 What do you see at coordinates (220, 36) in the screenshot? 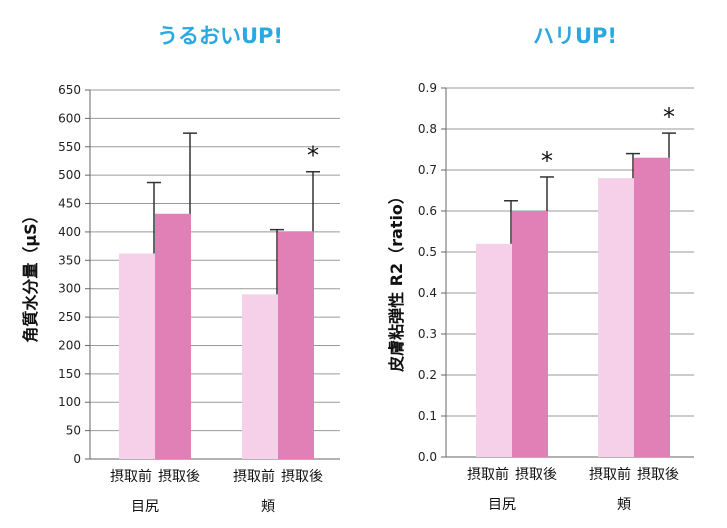
I see `chart-title-moisture: うるおいUP!` at bounding box center [220, 36].